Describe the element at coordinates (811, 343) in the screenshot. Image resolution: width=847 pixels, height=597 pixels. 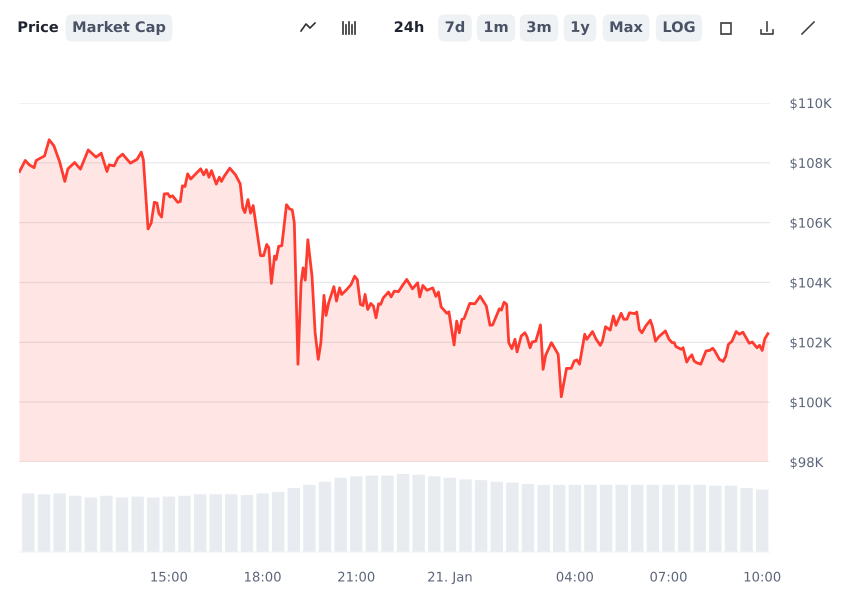
I see `y-tick-label: $102K` at that location.